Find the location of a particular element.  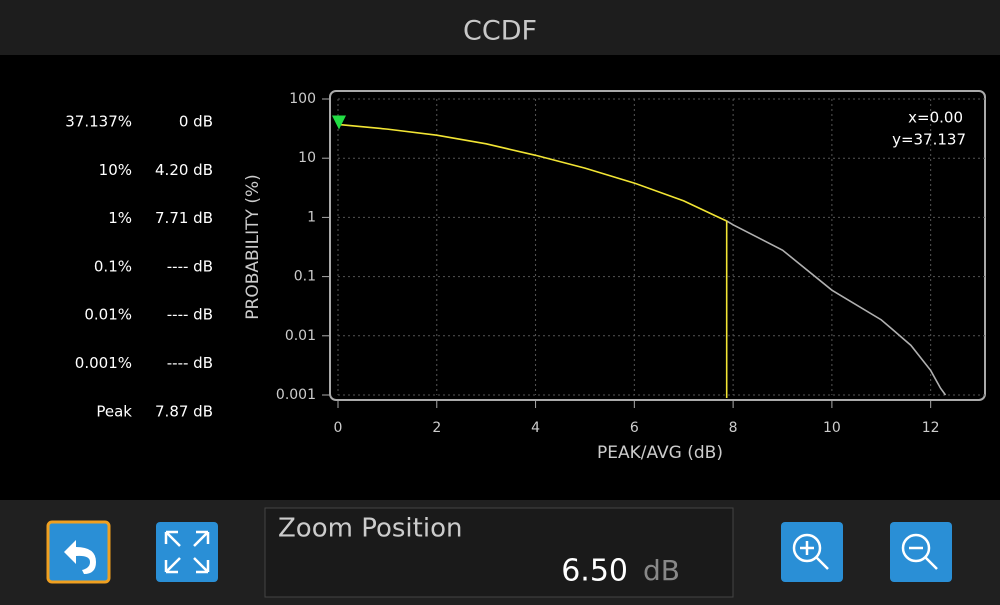

stat-value: 7.71 dB is located at coordinates (184, 218).